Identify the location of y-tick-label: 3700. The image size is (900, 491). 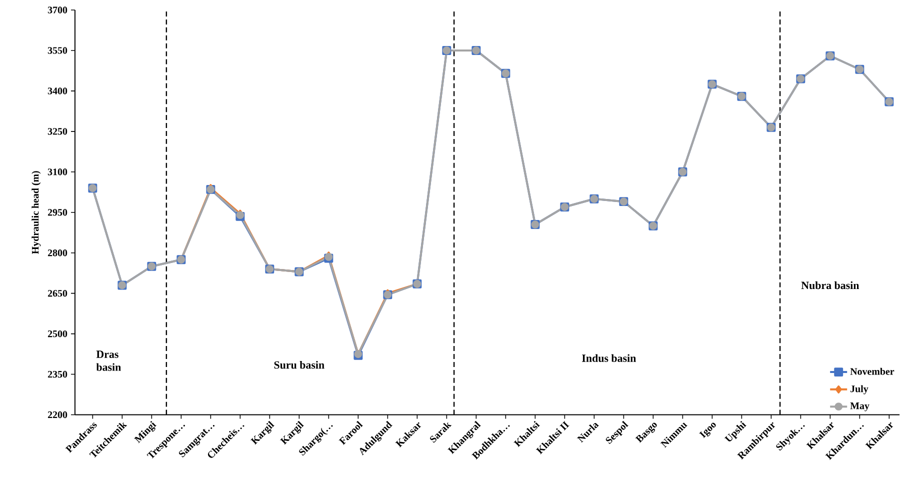
(58, 10).